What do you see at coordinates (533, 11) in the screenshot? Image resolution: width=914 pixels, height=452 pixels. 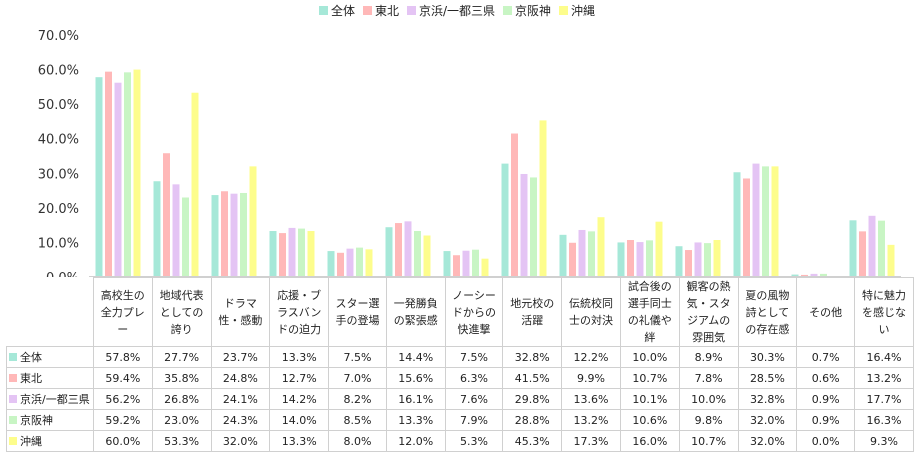 I see `legend-label: 京阪神` at bounding box center [533, 11].